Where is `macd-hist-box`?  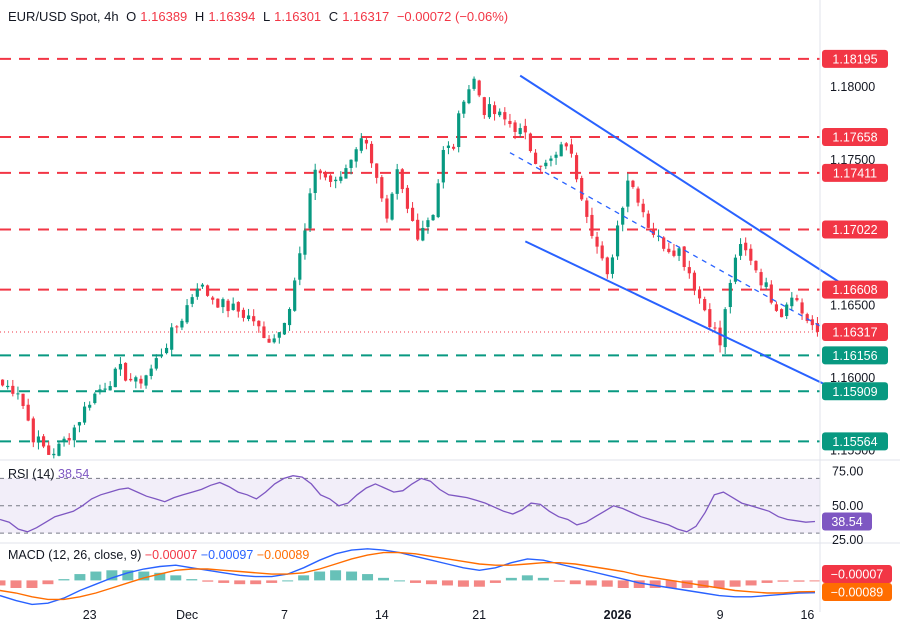
macd-hist-box is located at coordinates (857, 574).